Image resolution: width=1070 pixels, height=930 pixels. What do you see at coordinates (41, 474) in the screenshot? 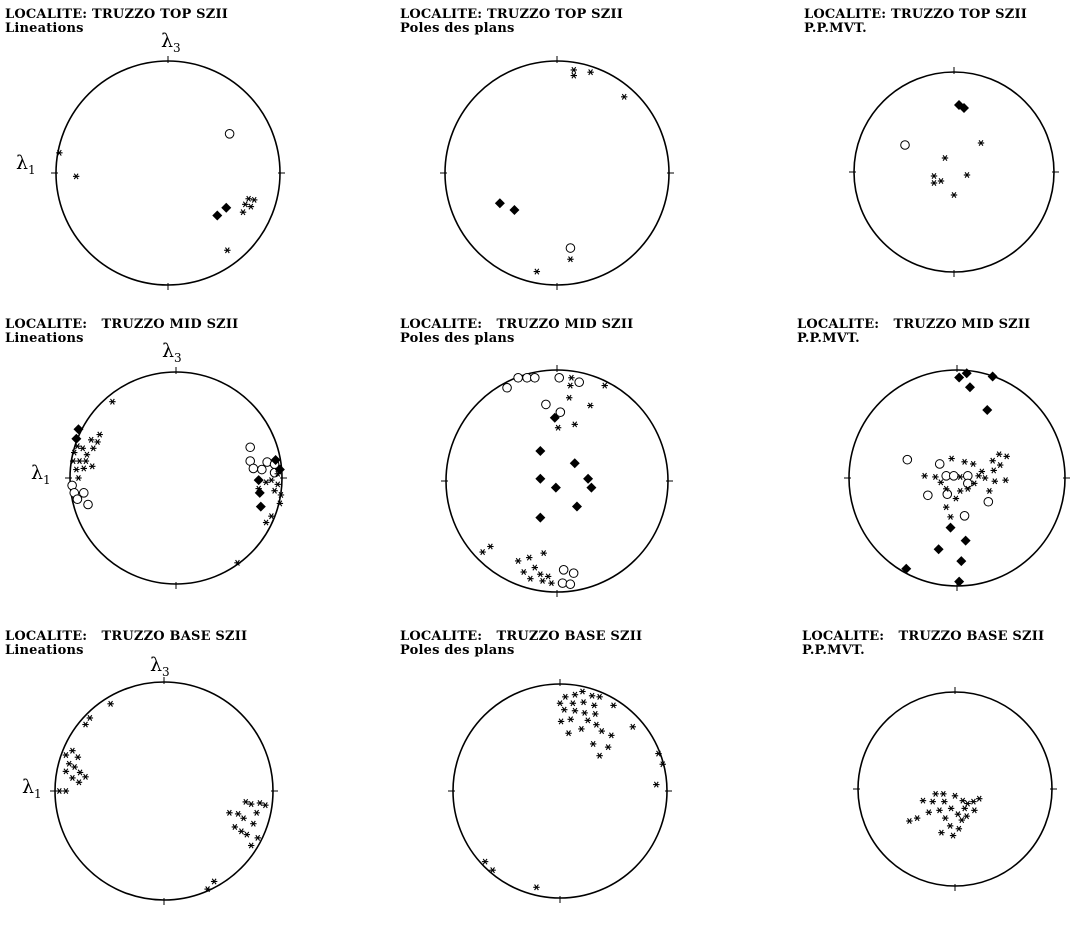
I see `lambda1-label: λ1` at bounding box center [41, 474].